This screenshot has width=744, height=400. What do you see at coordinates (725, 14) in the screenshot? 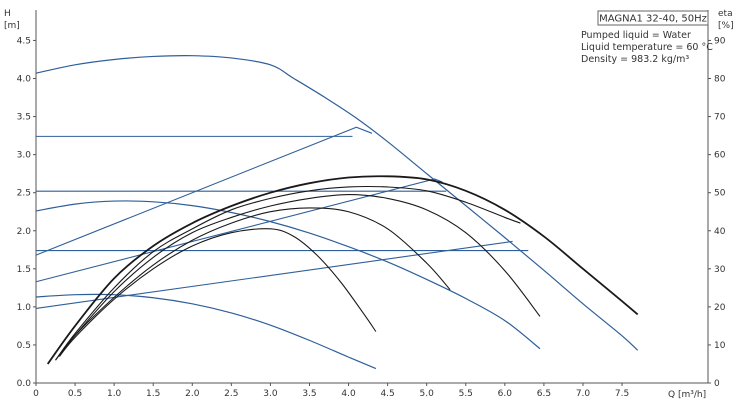
I see `y-right-label-symbol: eta` at bounding box center [725, 14].